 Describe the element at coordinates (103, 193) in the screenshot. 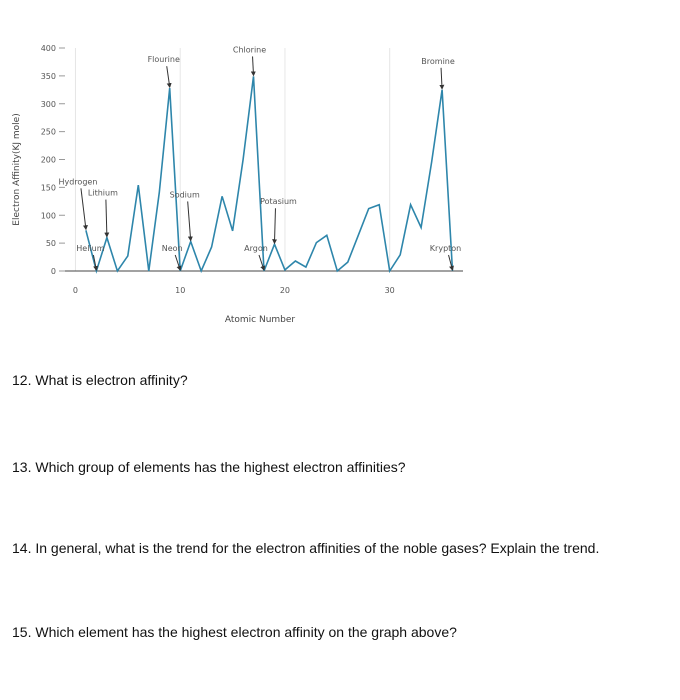

I see `annotation-label: Lithium` at that location.